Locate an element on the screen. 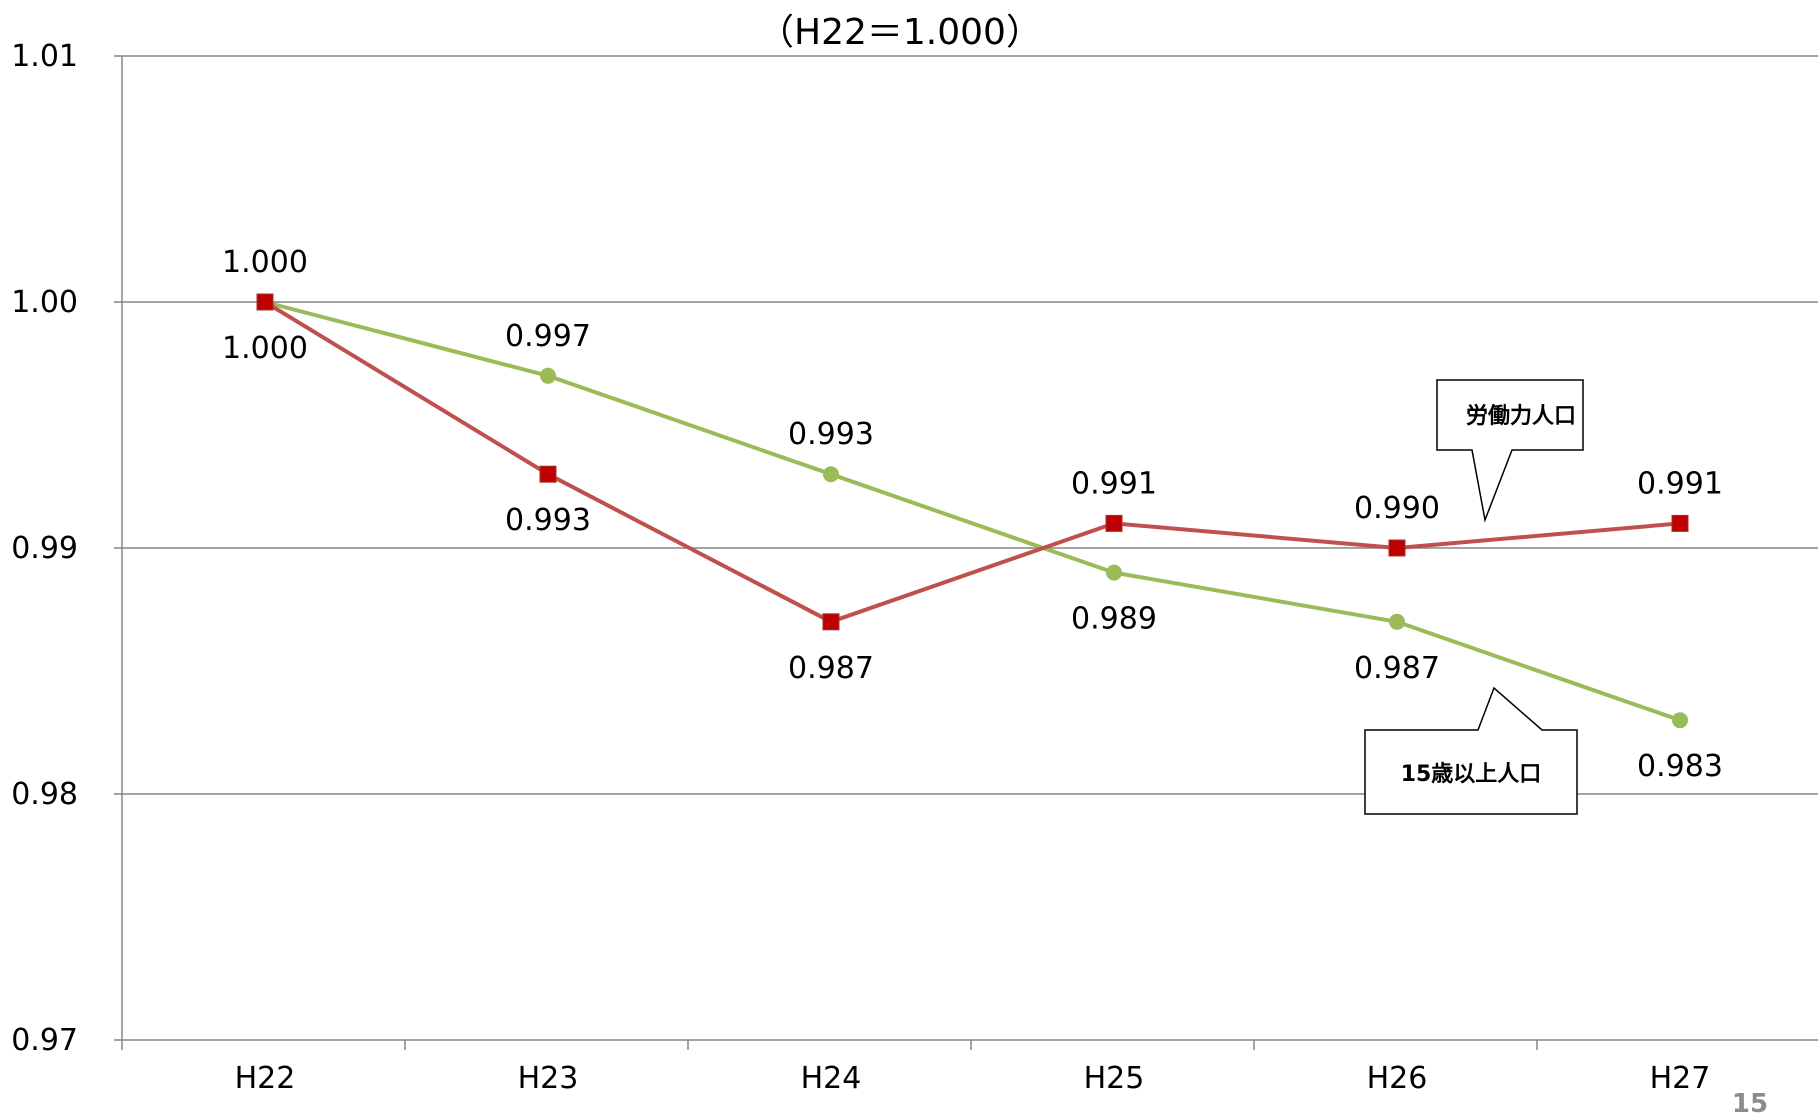 The width and height of the screenshot is (1818, 1118). callout-15plus: 15歳以上人口 is located at coordinates (1471, 750).